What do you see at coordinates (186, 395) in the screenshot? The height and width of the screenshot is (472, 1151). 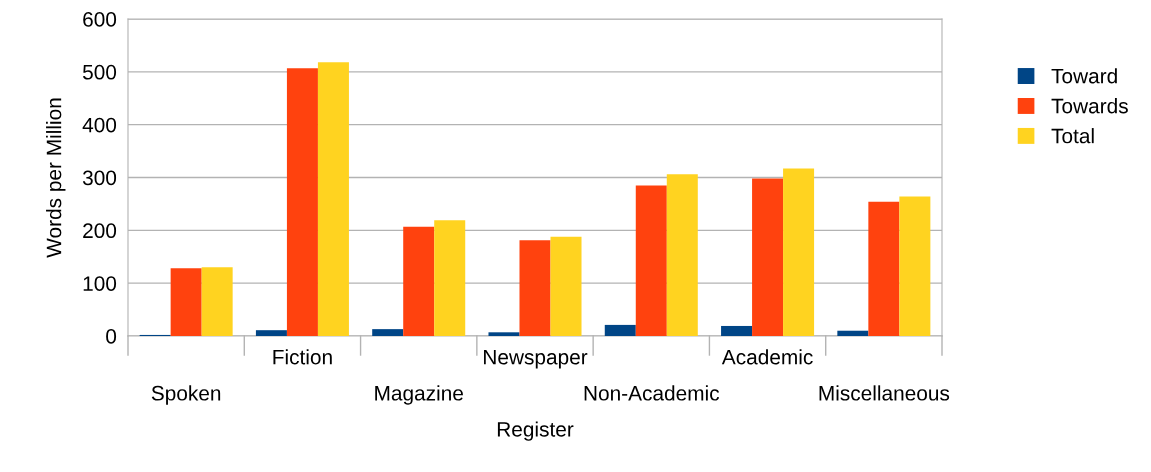 I see `x-tick-label: Spoken` at bounding box center [186, 395].